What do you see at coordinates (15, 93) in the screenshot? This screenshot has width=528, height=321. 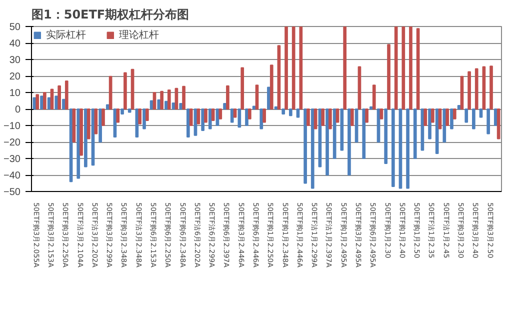 I see `y-tick-label: 10` at bounding box center [15, 93].